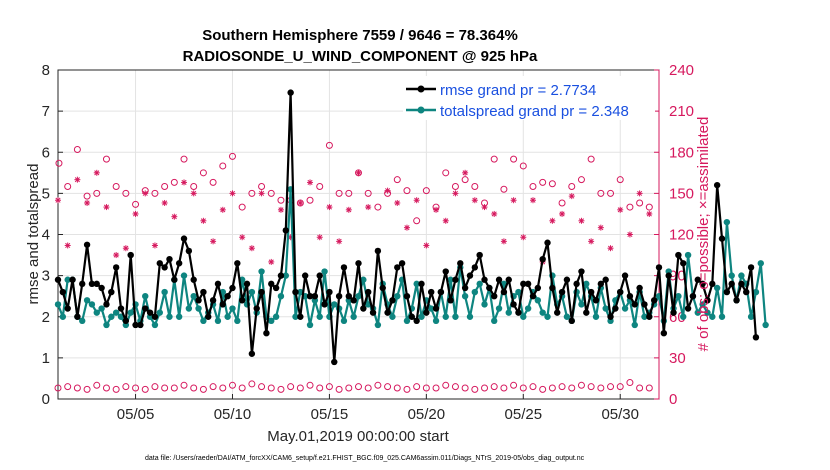 The height and width of the screenshot is (470, 830). I want to click on x-axis: 05/05 05/10 05/15 05/20 05/25 05/30, so click(378, 408).